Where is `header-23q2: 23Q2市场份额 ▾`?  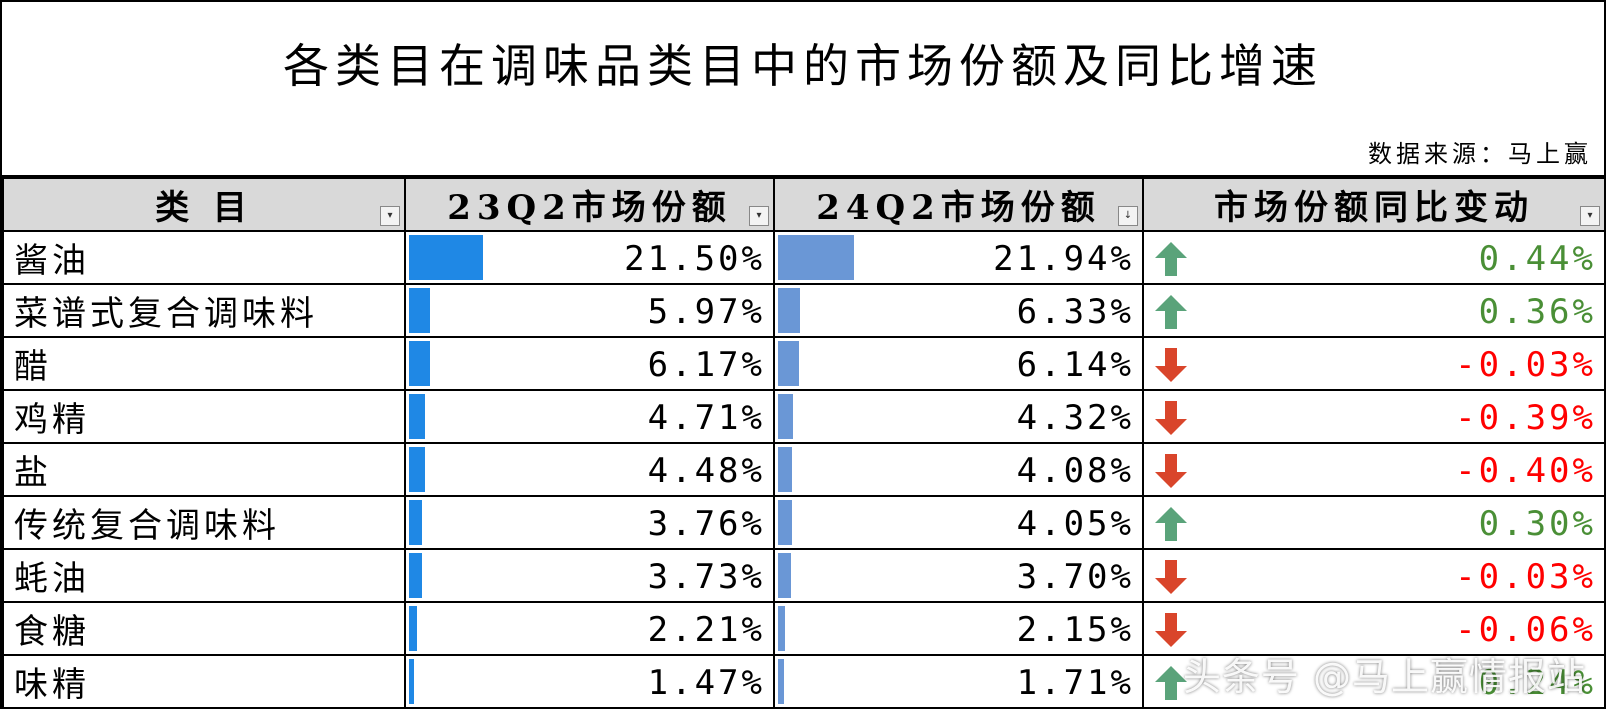
header-23q2: 23Q2市场份额 ▾ is located at coordinates (589, 204).